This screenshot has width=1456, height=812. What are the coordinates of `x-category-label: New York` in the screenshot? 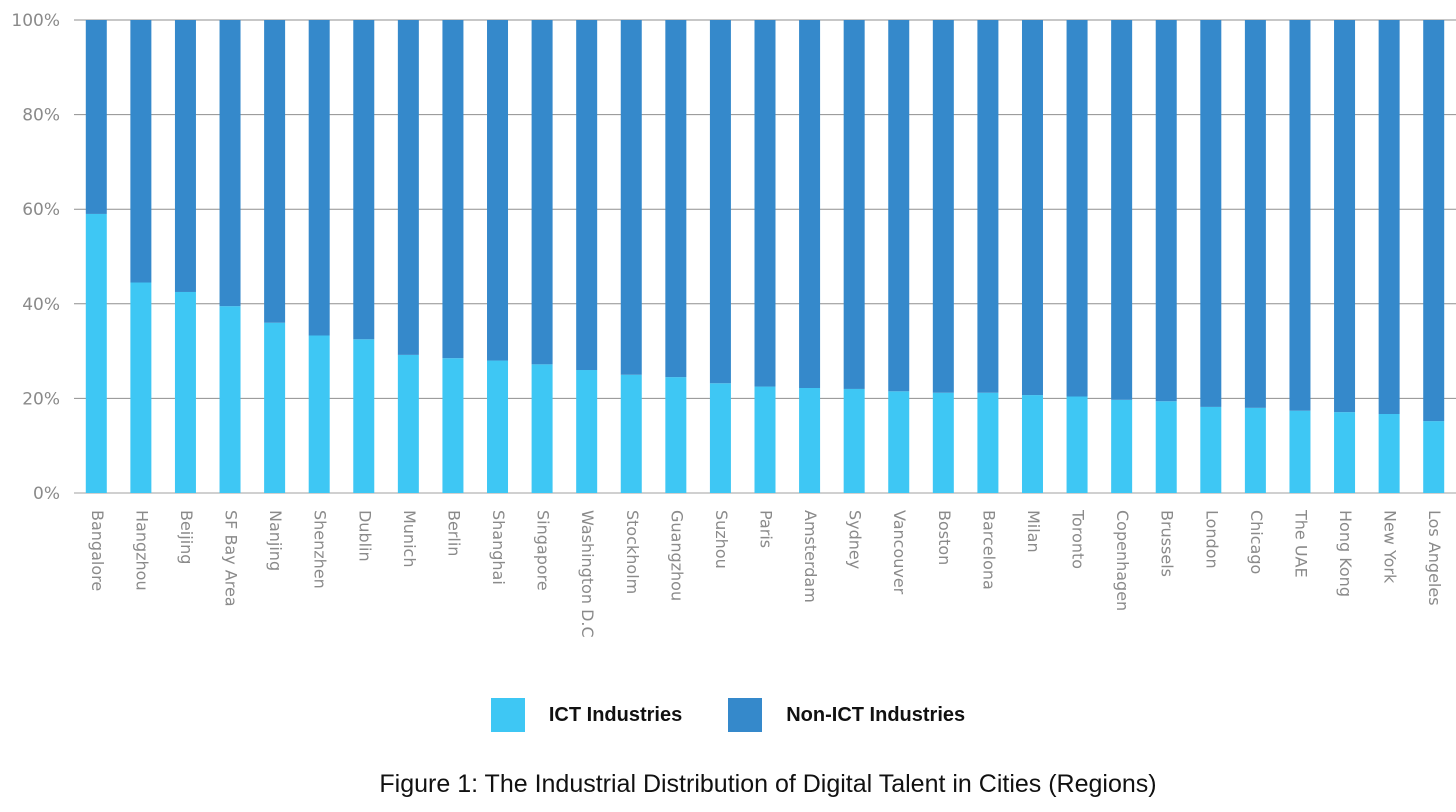 It's located at (1390, 547).